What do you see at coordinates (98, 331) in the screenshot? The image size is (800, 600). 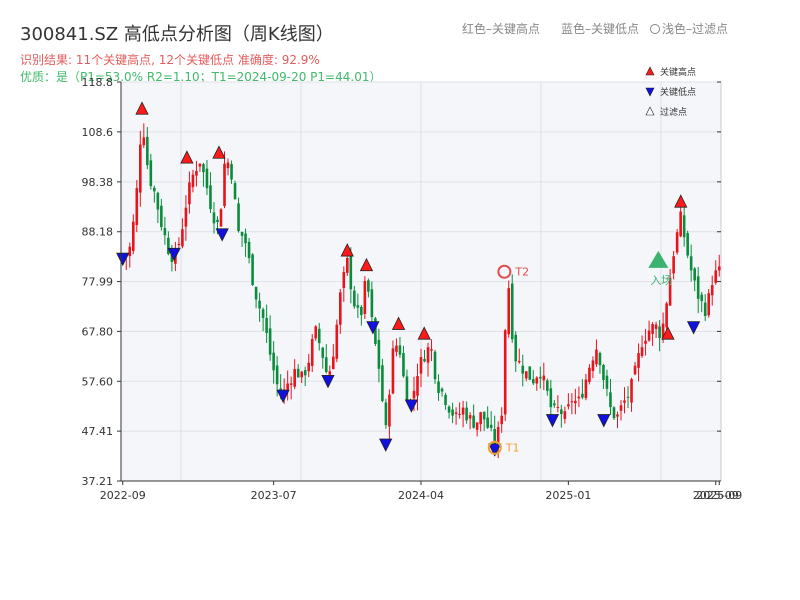 I see `y-tick-label: 67.80` at bounding box center [98, 331].